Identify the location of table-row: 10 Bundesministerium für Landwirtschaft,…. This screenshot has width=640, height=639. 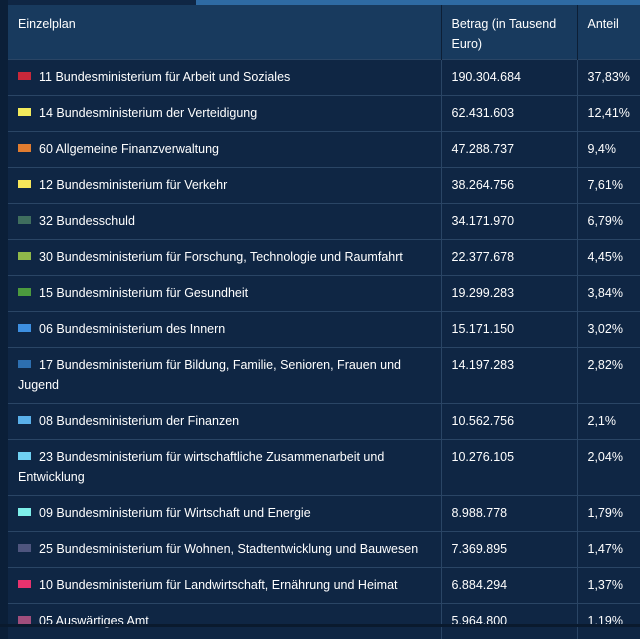
(324, 586).